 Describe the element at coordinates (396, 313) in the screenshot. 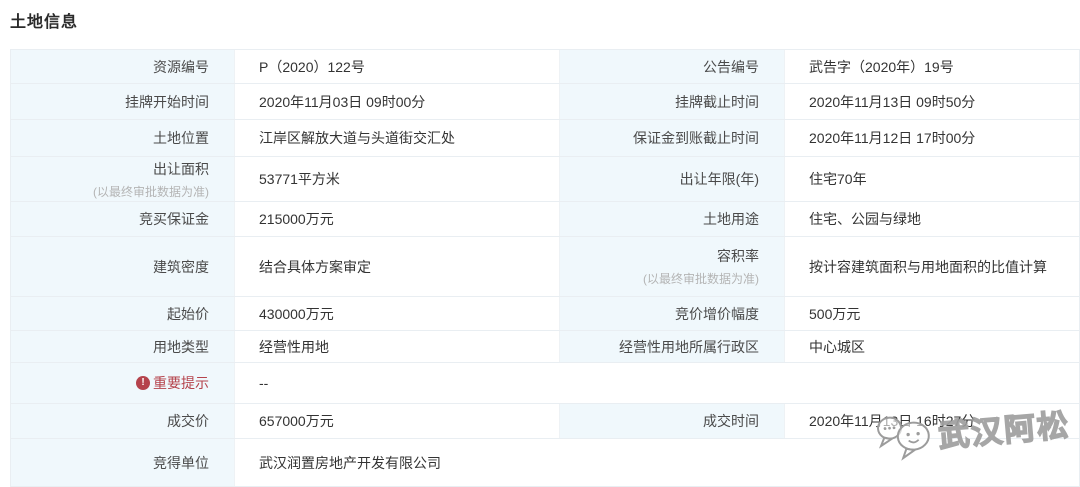

I see `field-value-starting-price: 430000万元` at that location.